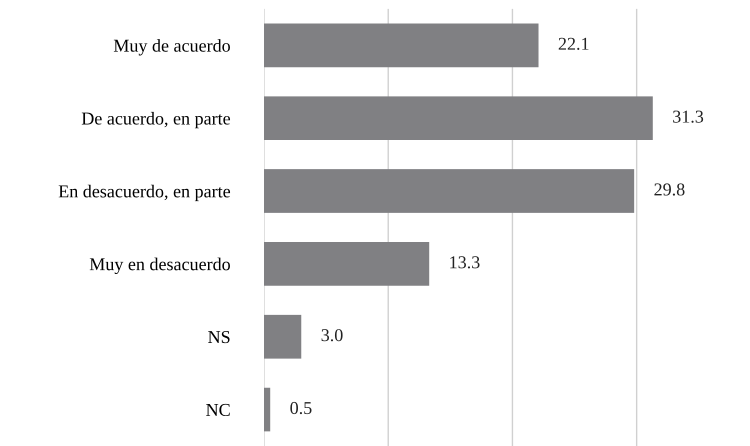 Image resolution: width=750 pixels, height=446 pixels. Describe the element at coordinates (573, 44) in the screenshot. I see `data-label: 22.1` at that location.